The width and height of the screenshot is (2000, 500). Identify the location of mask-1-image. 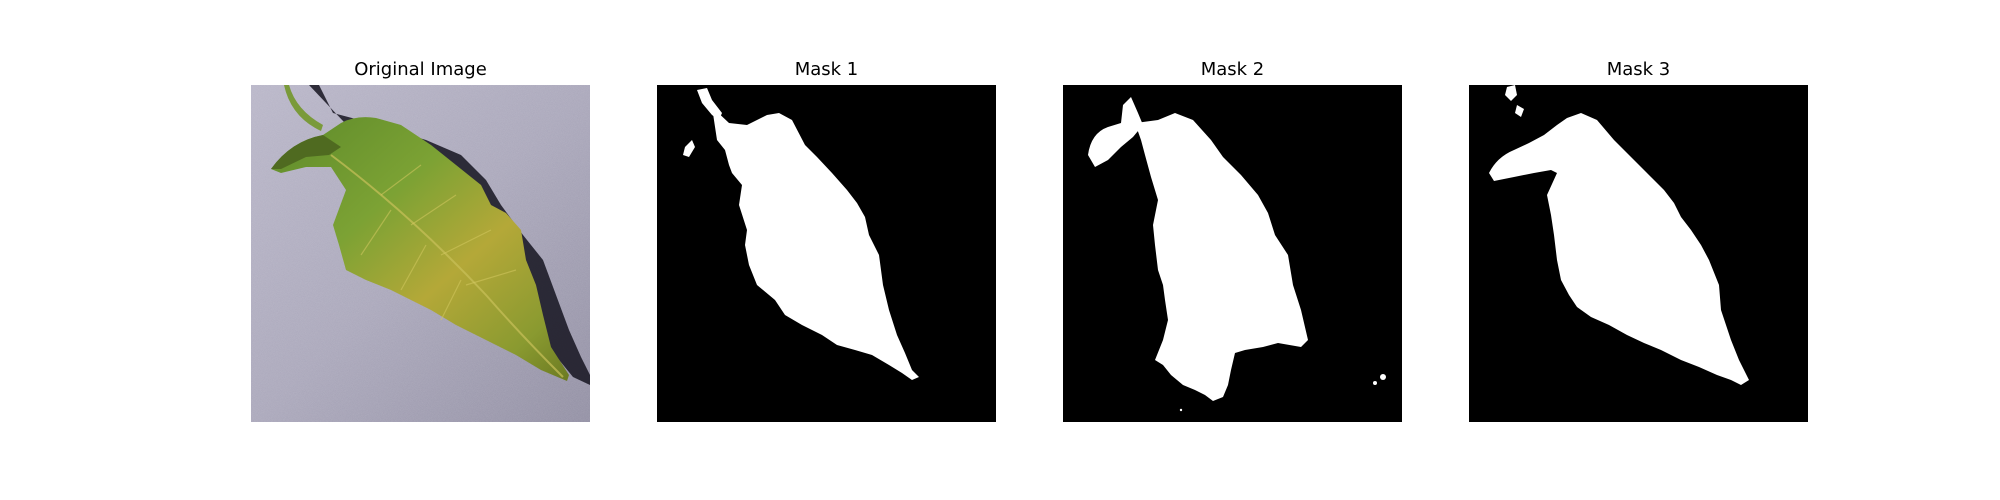
(826, 253).